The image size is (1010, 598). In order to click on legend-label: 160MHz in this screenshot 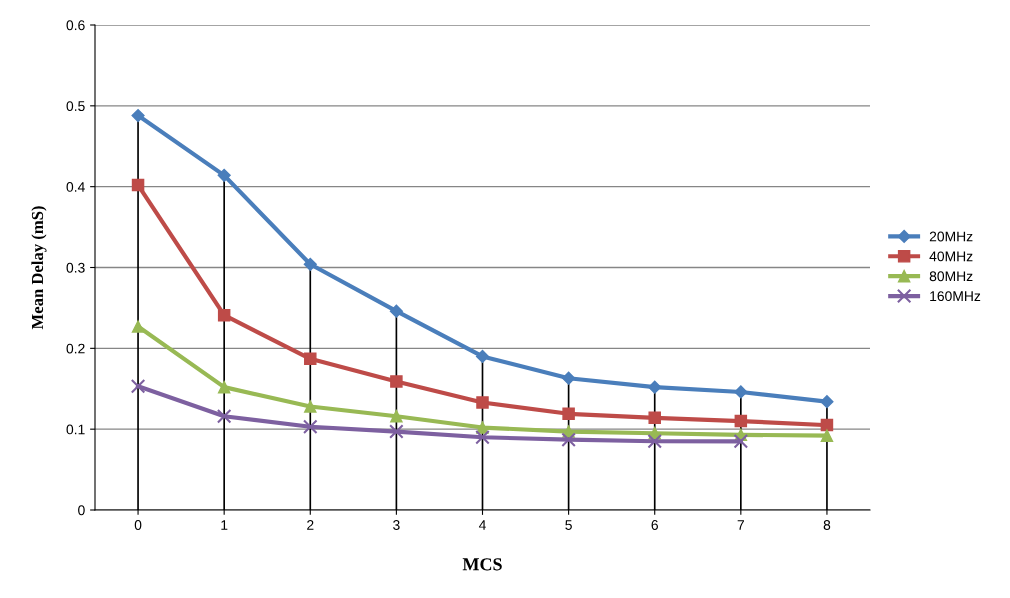, I will do `click(955, 296)`.